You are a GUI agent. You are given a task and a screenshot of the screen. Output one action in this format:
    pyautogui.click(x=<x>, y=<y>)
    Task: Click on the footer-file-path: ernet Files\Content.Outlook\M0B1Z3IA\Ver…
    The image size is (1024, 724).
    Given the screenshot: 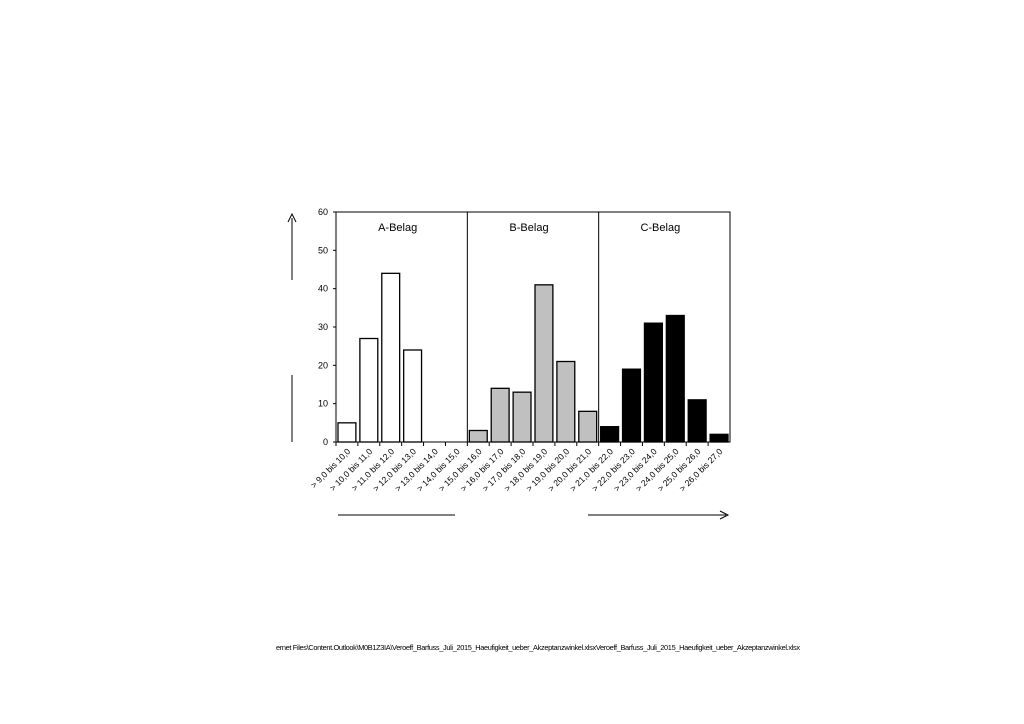 What is the action you would take?
    pyautogui.click(x=538, y=647)
    